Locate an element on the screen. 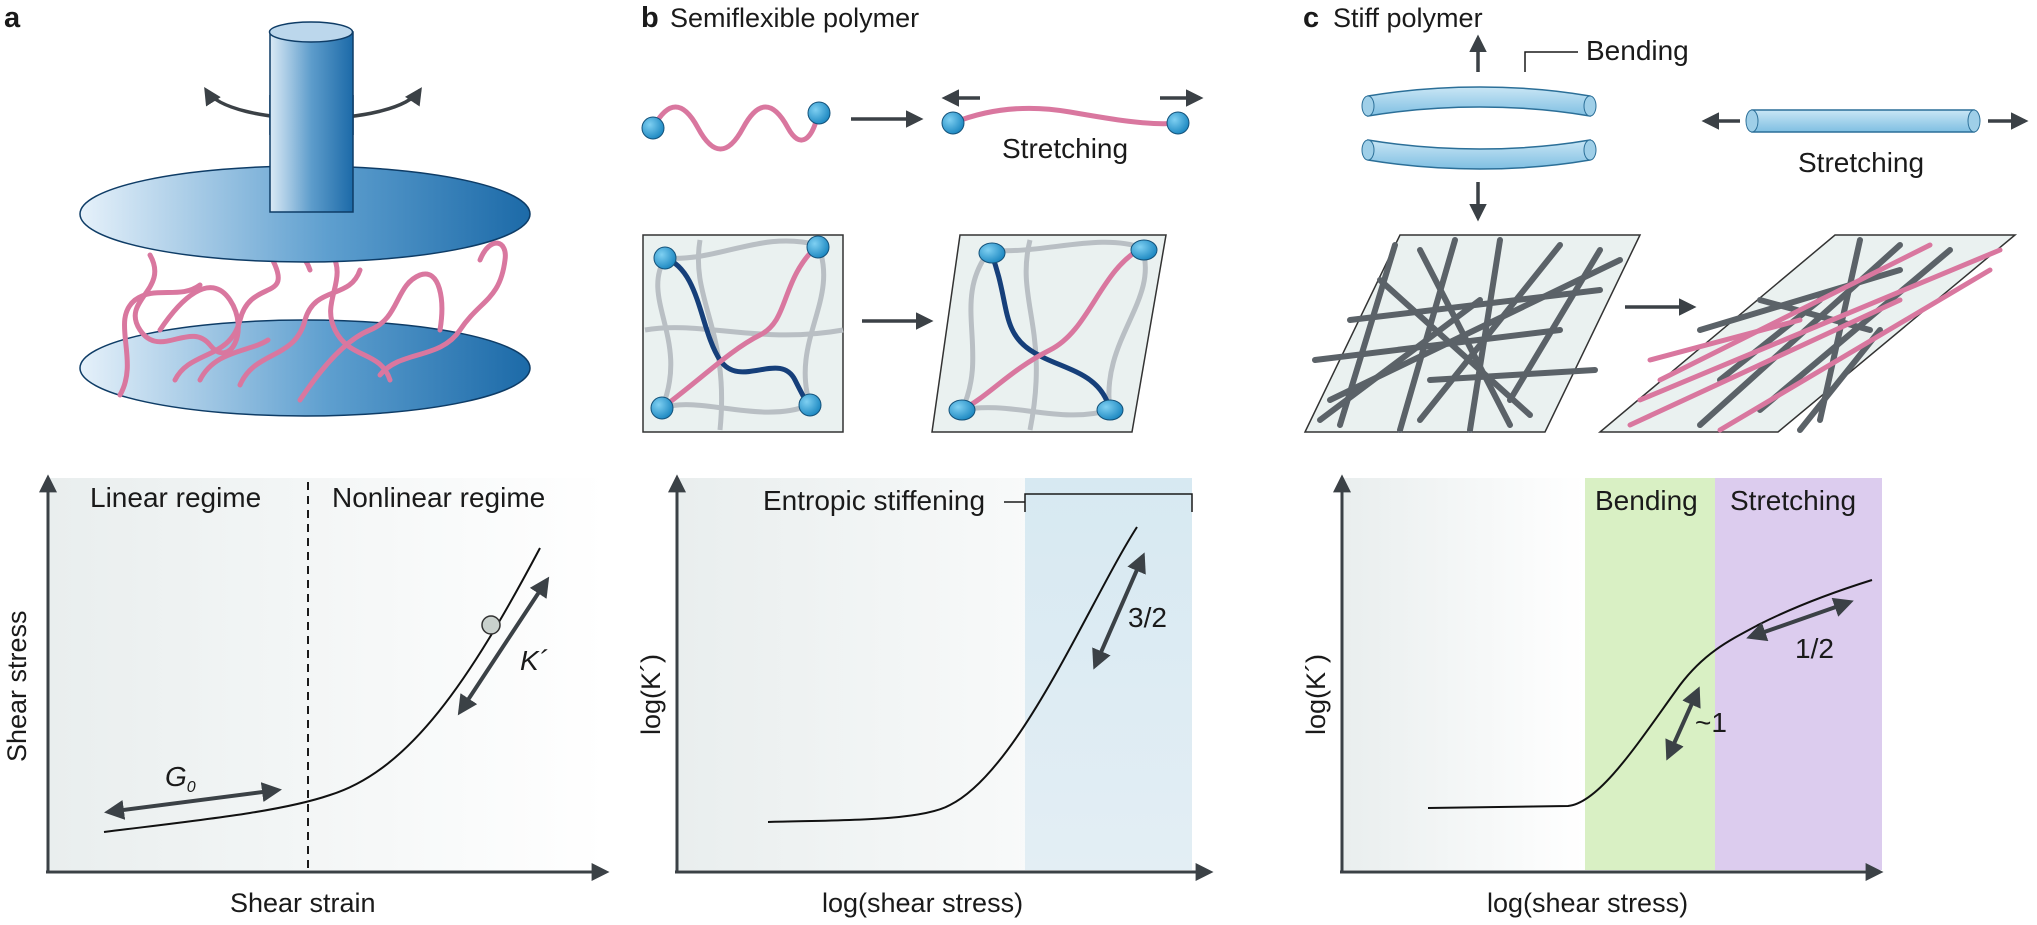 Image resolution: width=2037 pixels, height=925 pixels. shaft-overlap is located at coordinates (311, 115).